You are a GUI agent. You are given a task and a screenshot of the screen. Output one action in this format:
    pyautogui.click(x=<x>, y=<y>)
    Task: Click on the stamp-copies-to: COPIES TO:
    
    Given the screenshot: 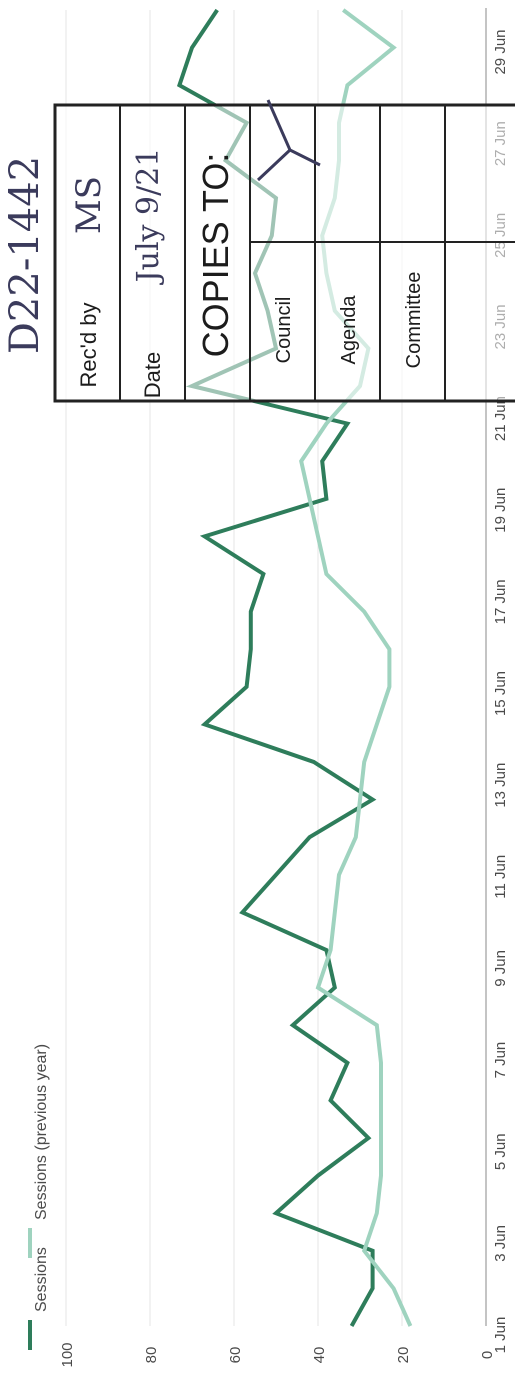 What is the action you would take?
    pyautogui.click(x=215, y=255)
    